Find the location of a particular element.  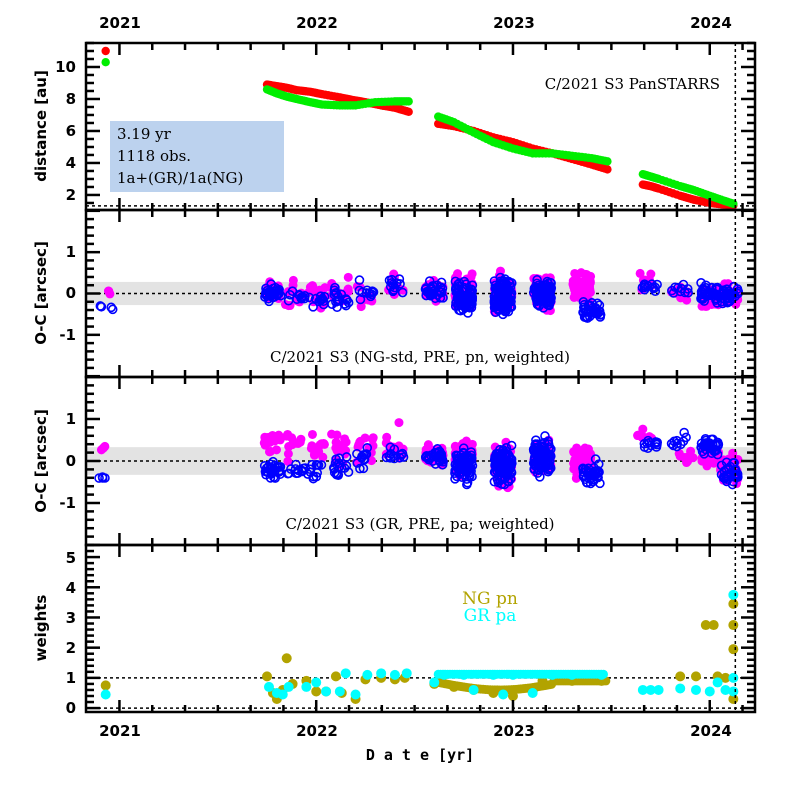

bottom-tick-label: 2021 is located at coordinates (120, 731).